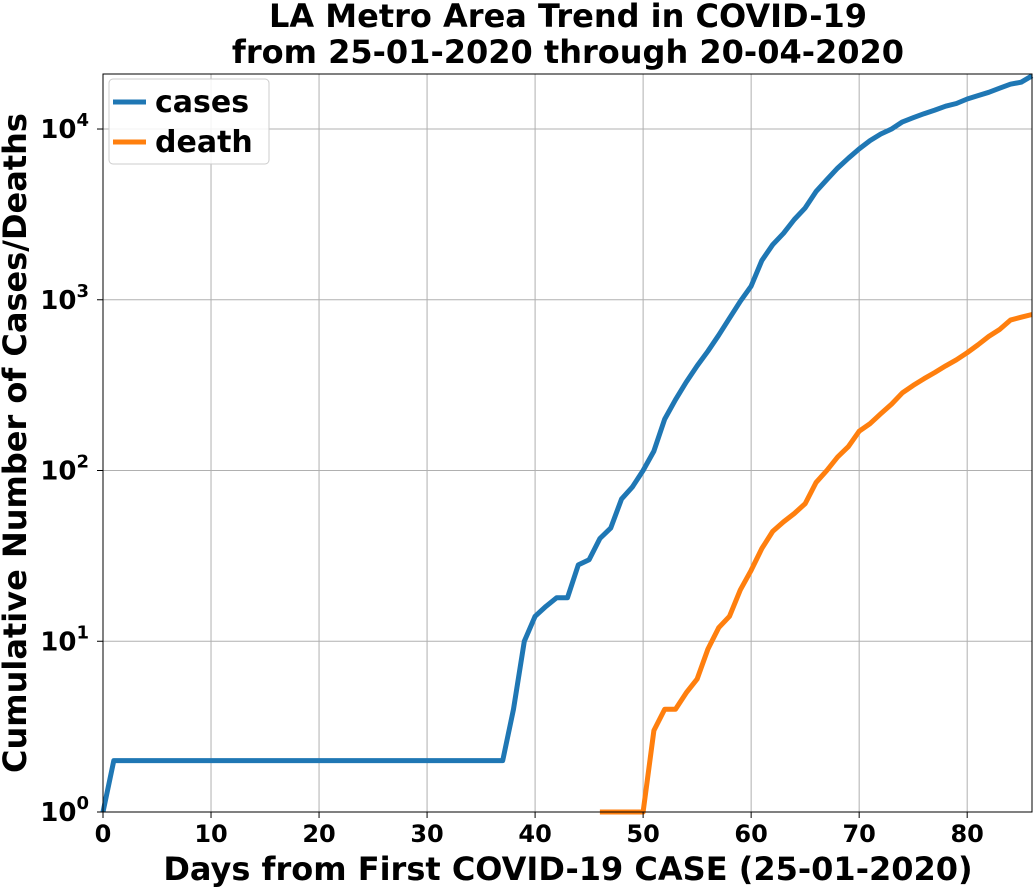  I want to click on legend-box, so click(189, 121).